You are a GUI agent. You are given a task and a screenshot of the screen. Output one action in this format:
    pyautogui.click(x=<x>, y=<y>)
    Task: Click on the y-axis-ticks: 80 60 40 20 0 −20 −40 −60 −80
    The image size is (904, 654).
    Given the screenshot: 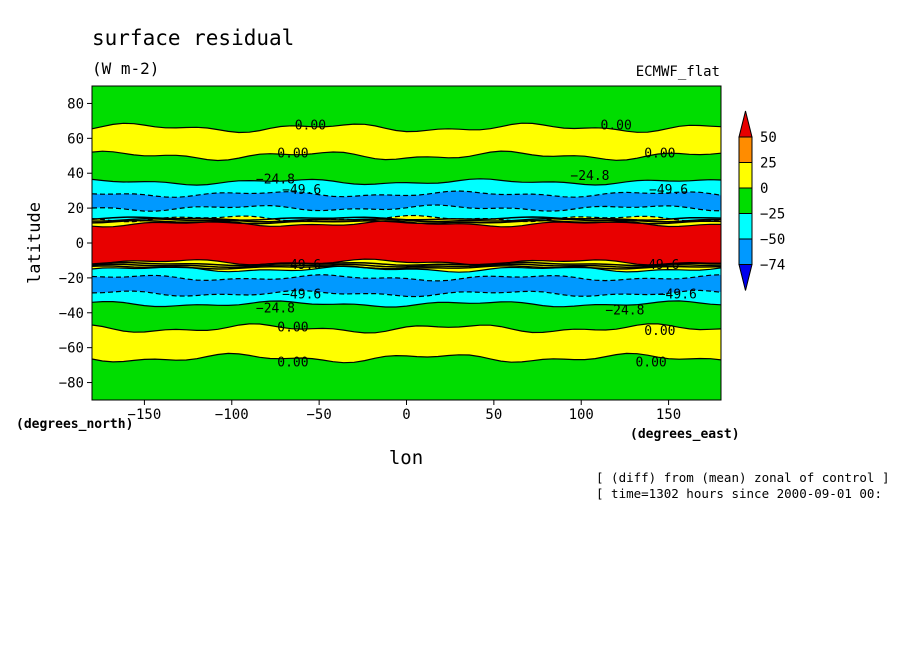 What is the action you would take?
    pyautogui.click(x=75, y=244)
    